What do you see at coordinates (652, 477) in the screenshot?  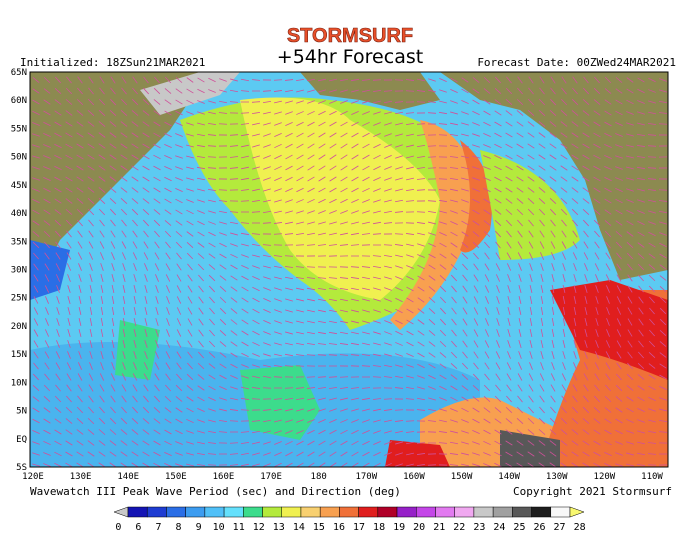 I see `lon-label: 110W` at bounding box center [652, 477].